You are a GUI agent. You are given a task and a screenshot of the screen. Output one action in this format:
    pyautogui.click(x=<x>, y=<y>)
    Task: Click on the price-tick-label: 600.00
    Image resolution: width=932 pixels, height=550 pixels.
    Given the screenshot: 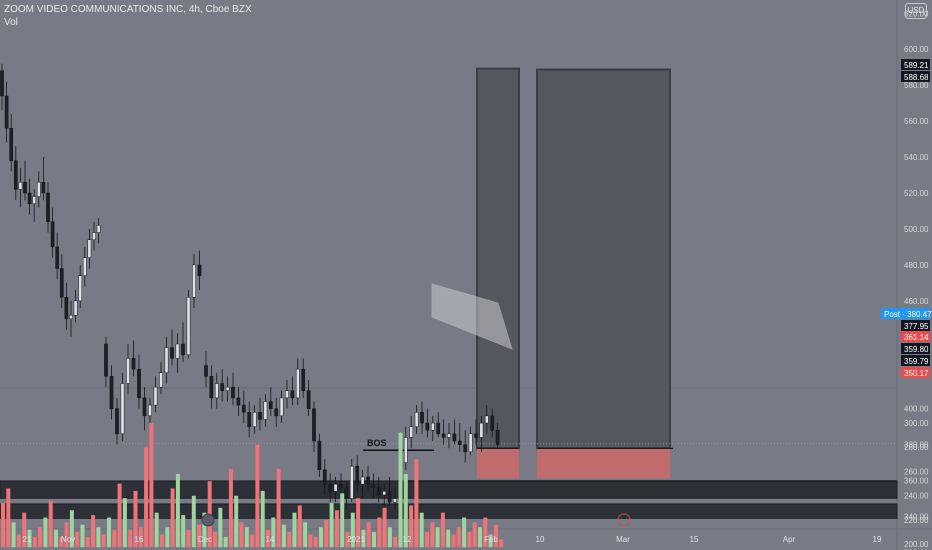 What is the action you would take?
    pyautogui.click(x=916, y=49)
    